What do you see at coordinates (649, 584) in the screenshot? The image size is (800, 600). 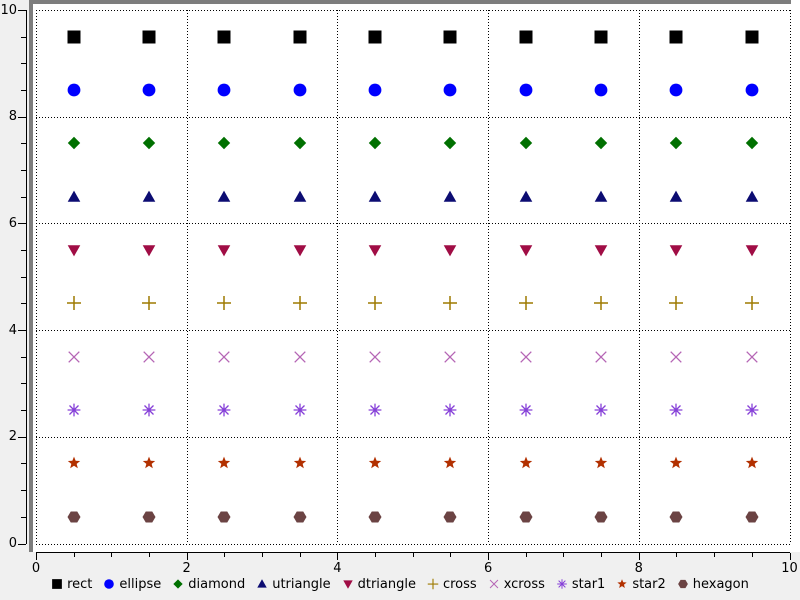 I see `legend-label: star2` at bounding box center [649, 584].